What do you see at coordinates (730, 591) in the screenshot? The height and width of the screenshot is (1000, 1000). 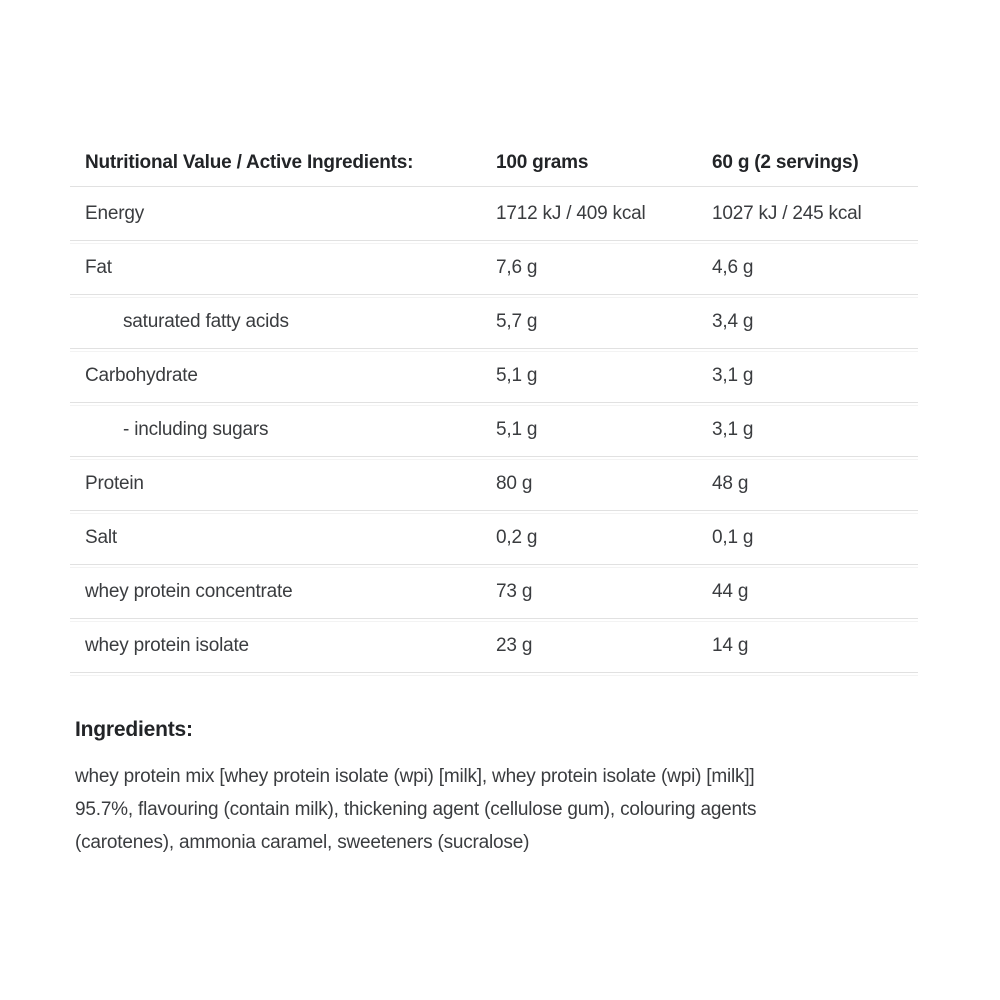 I see `value-per-serving: 44 g` at bounding box center [730, 591].